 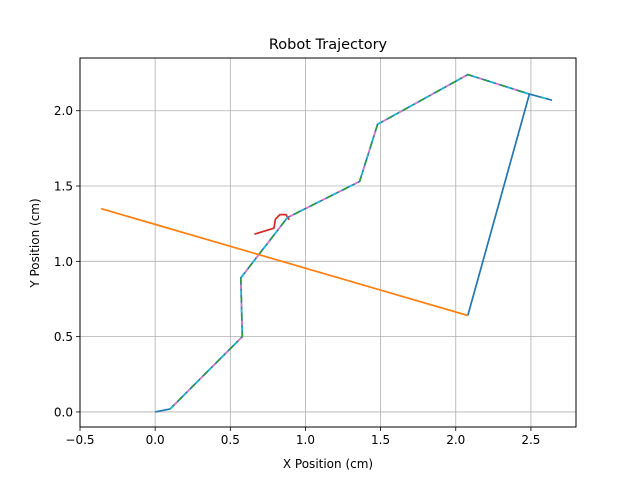 What do you see at coordinates (63, 262) in the screenshot?
I see `y-tick-label: 1.0` at bounding box center [63, 262].